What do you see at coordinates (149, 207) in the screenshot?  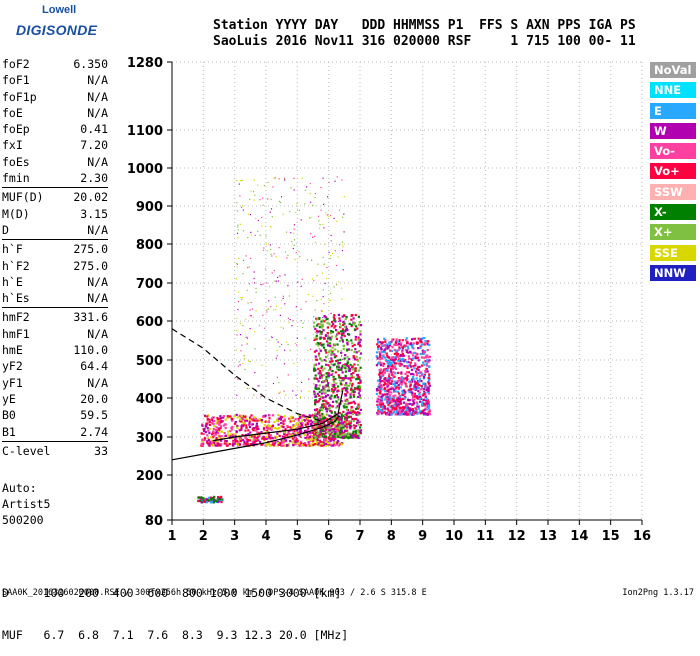 I see `y-tick-label: 900` at bounding box center [149, 207].